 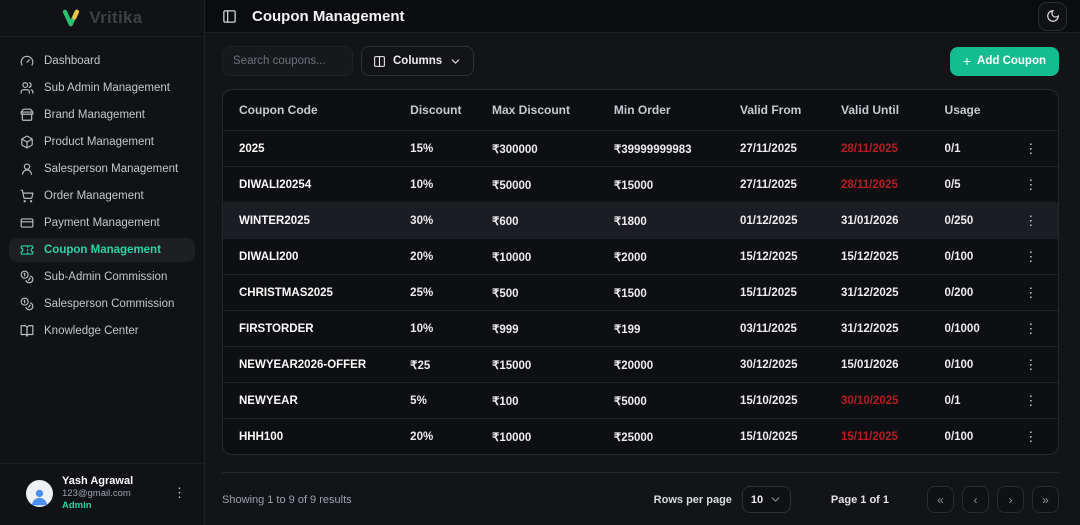 What do you see at coordinates (660, 328) in the screenshot?
I see `cell-min-order: ₹199` at bounding box center [660, 328].